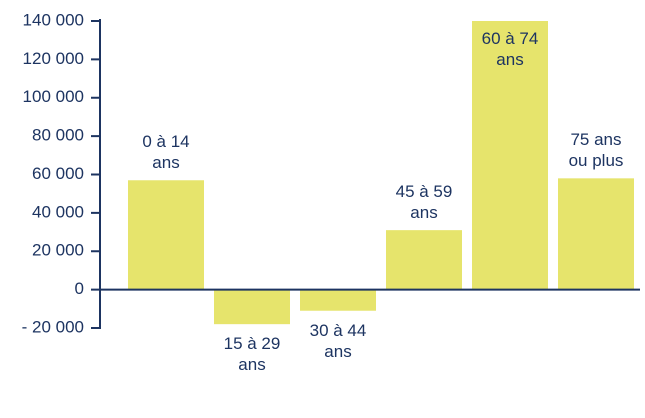 The height and width of the screenshot is (418, 645). I want to click on y-tick-label: 0, so click(79, 288).